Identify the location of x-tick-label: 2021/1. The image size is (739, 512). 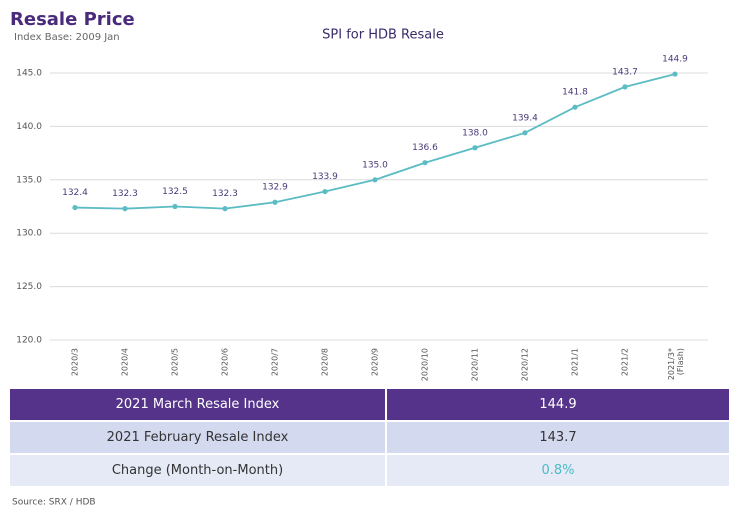
(575, 362).